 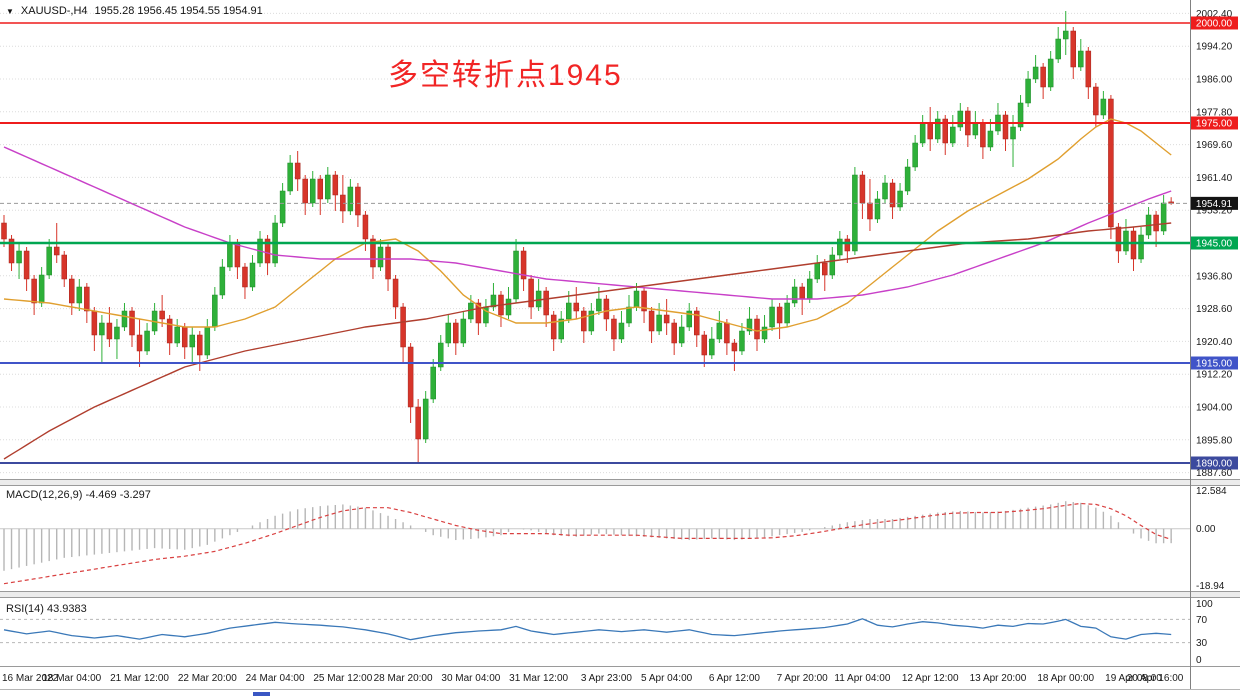 I want to click on time-axis-label: 24 Mar 04:00, so click(x=275, y=678).